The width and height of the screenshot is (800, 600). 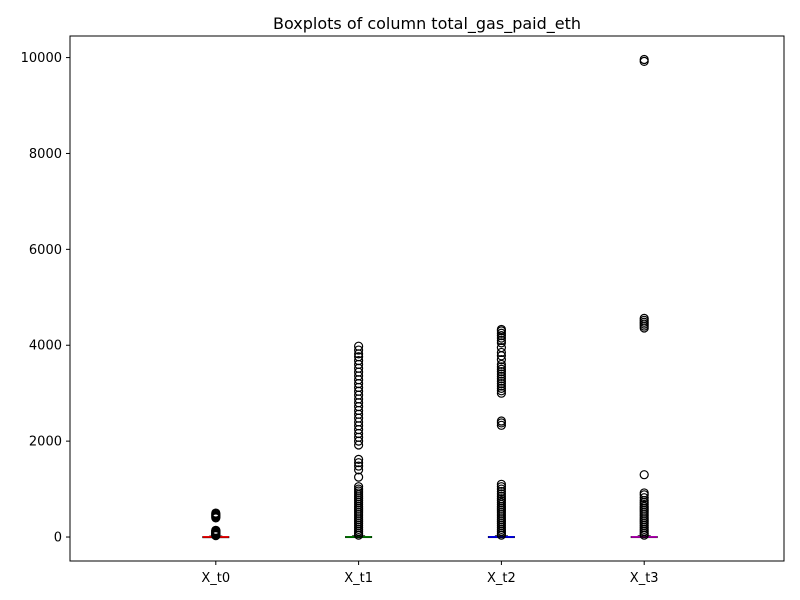 What do you see at coordinates (45, 250) in the screenshot?
I see `y-tick-label: 6000` at bounding box center [45, 250].